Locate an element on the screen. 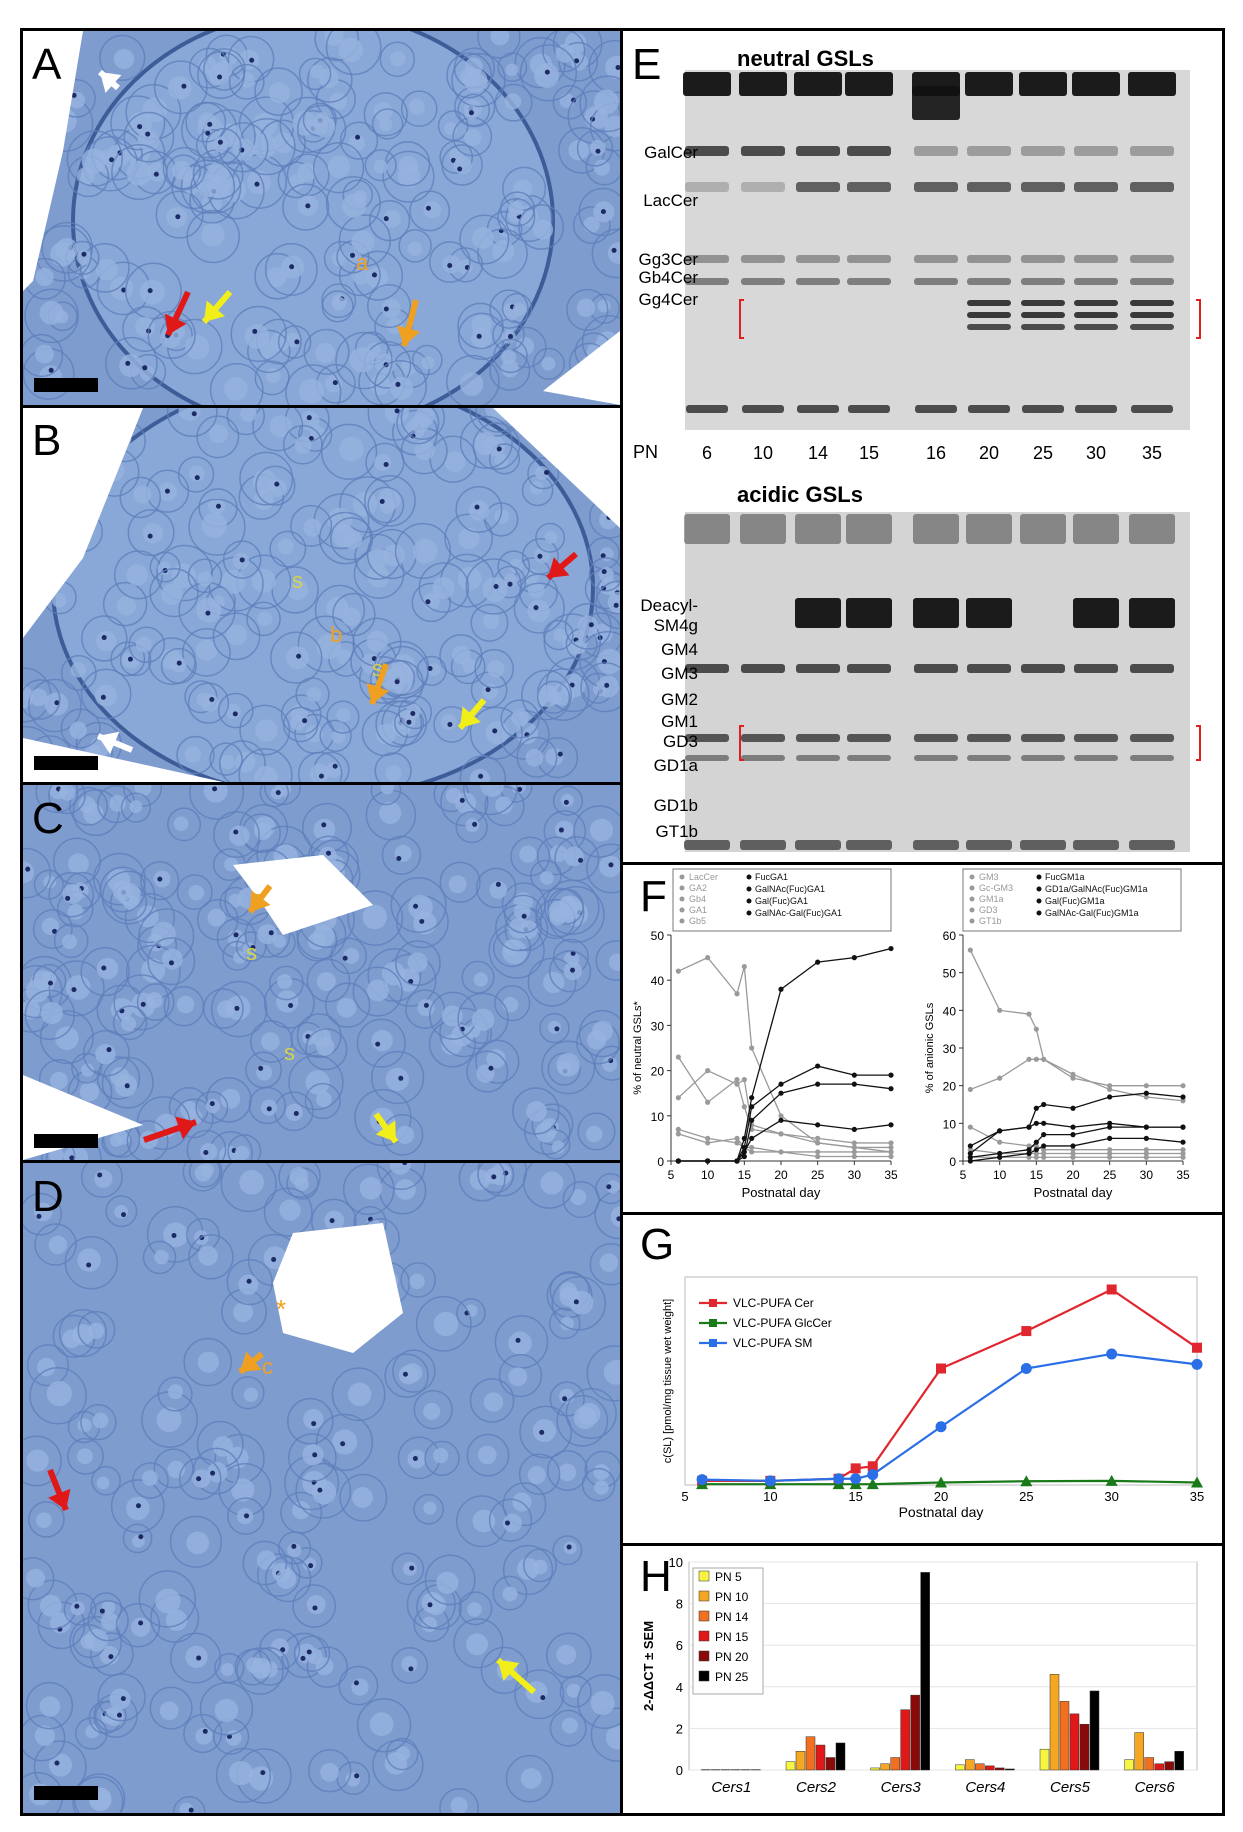 The height and width of the screenshot is (1832, 1243). series-line is located at coordinates (1076, 1018).